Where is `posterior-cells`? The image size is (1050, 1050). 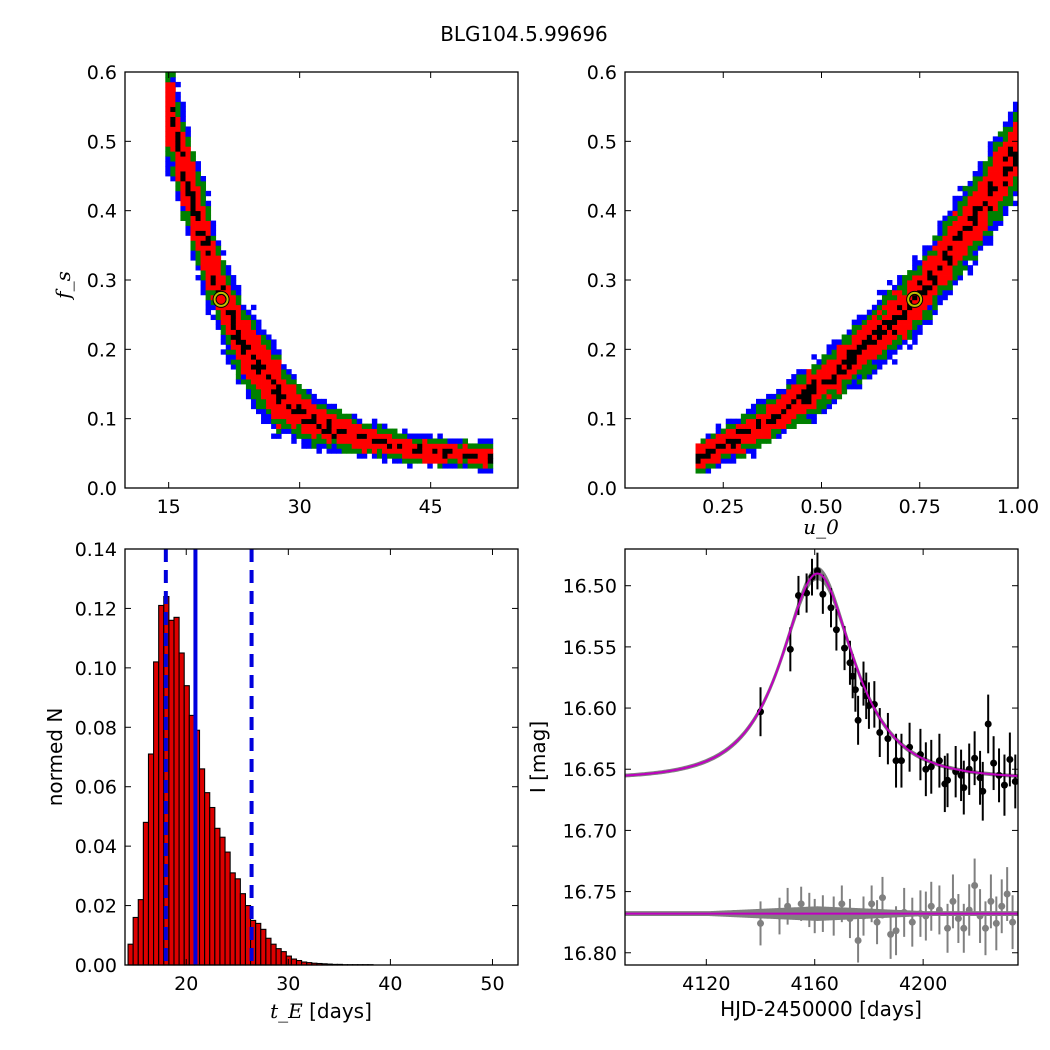 posterior-cells is located at coordinates (857, 287).